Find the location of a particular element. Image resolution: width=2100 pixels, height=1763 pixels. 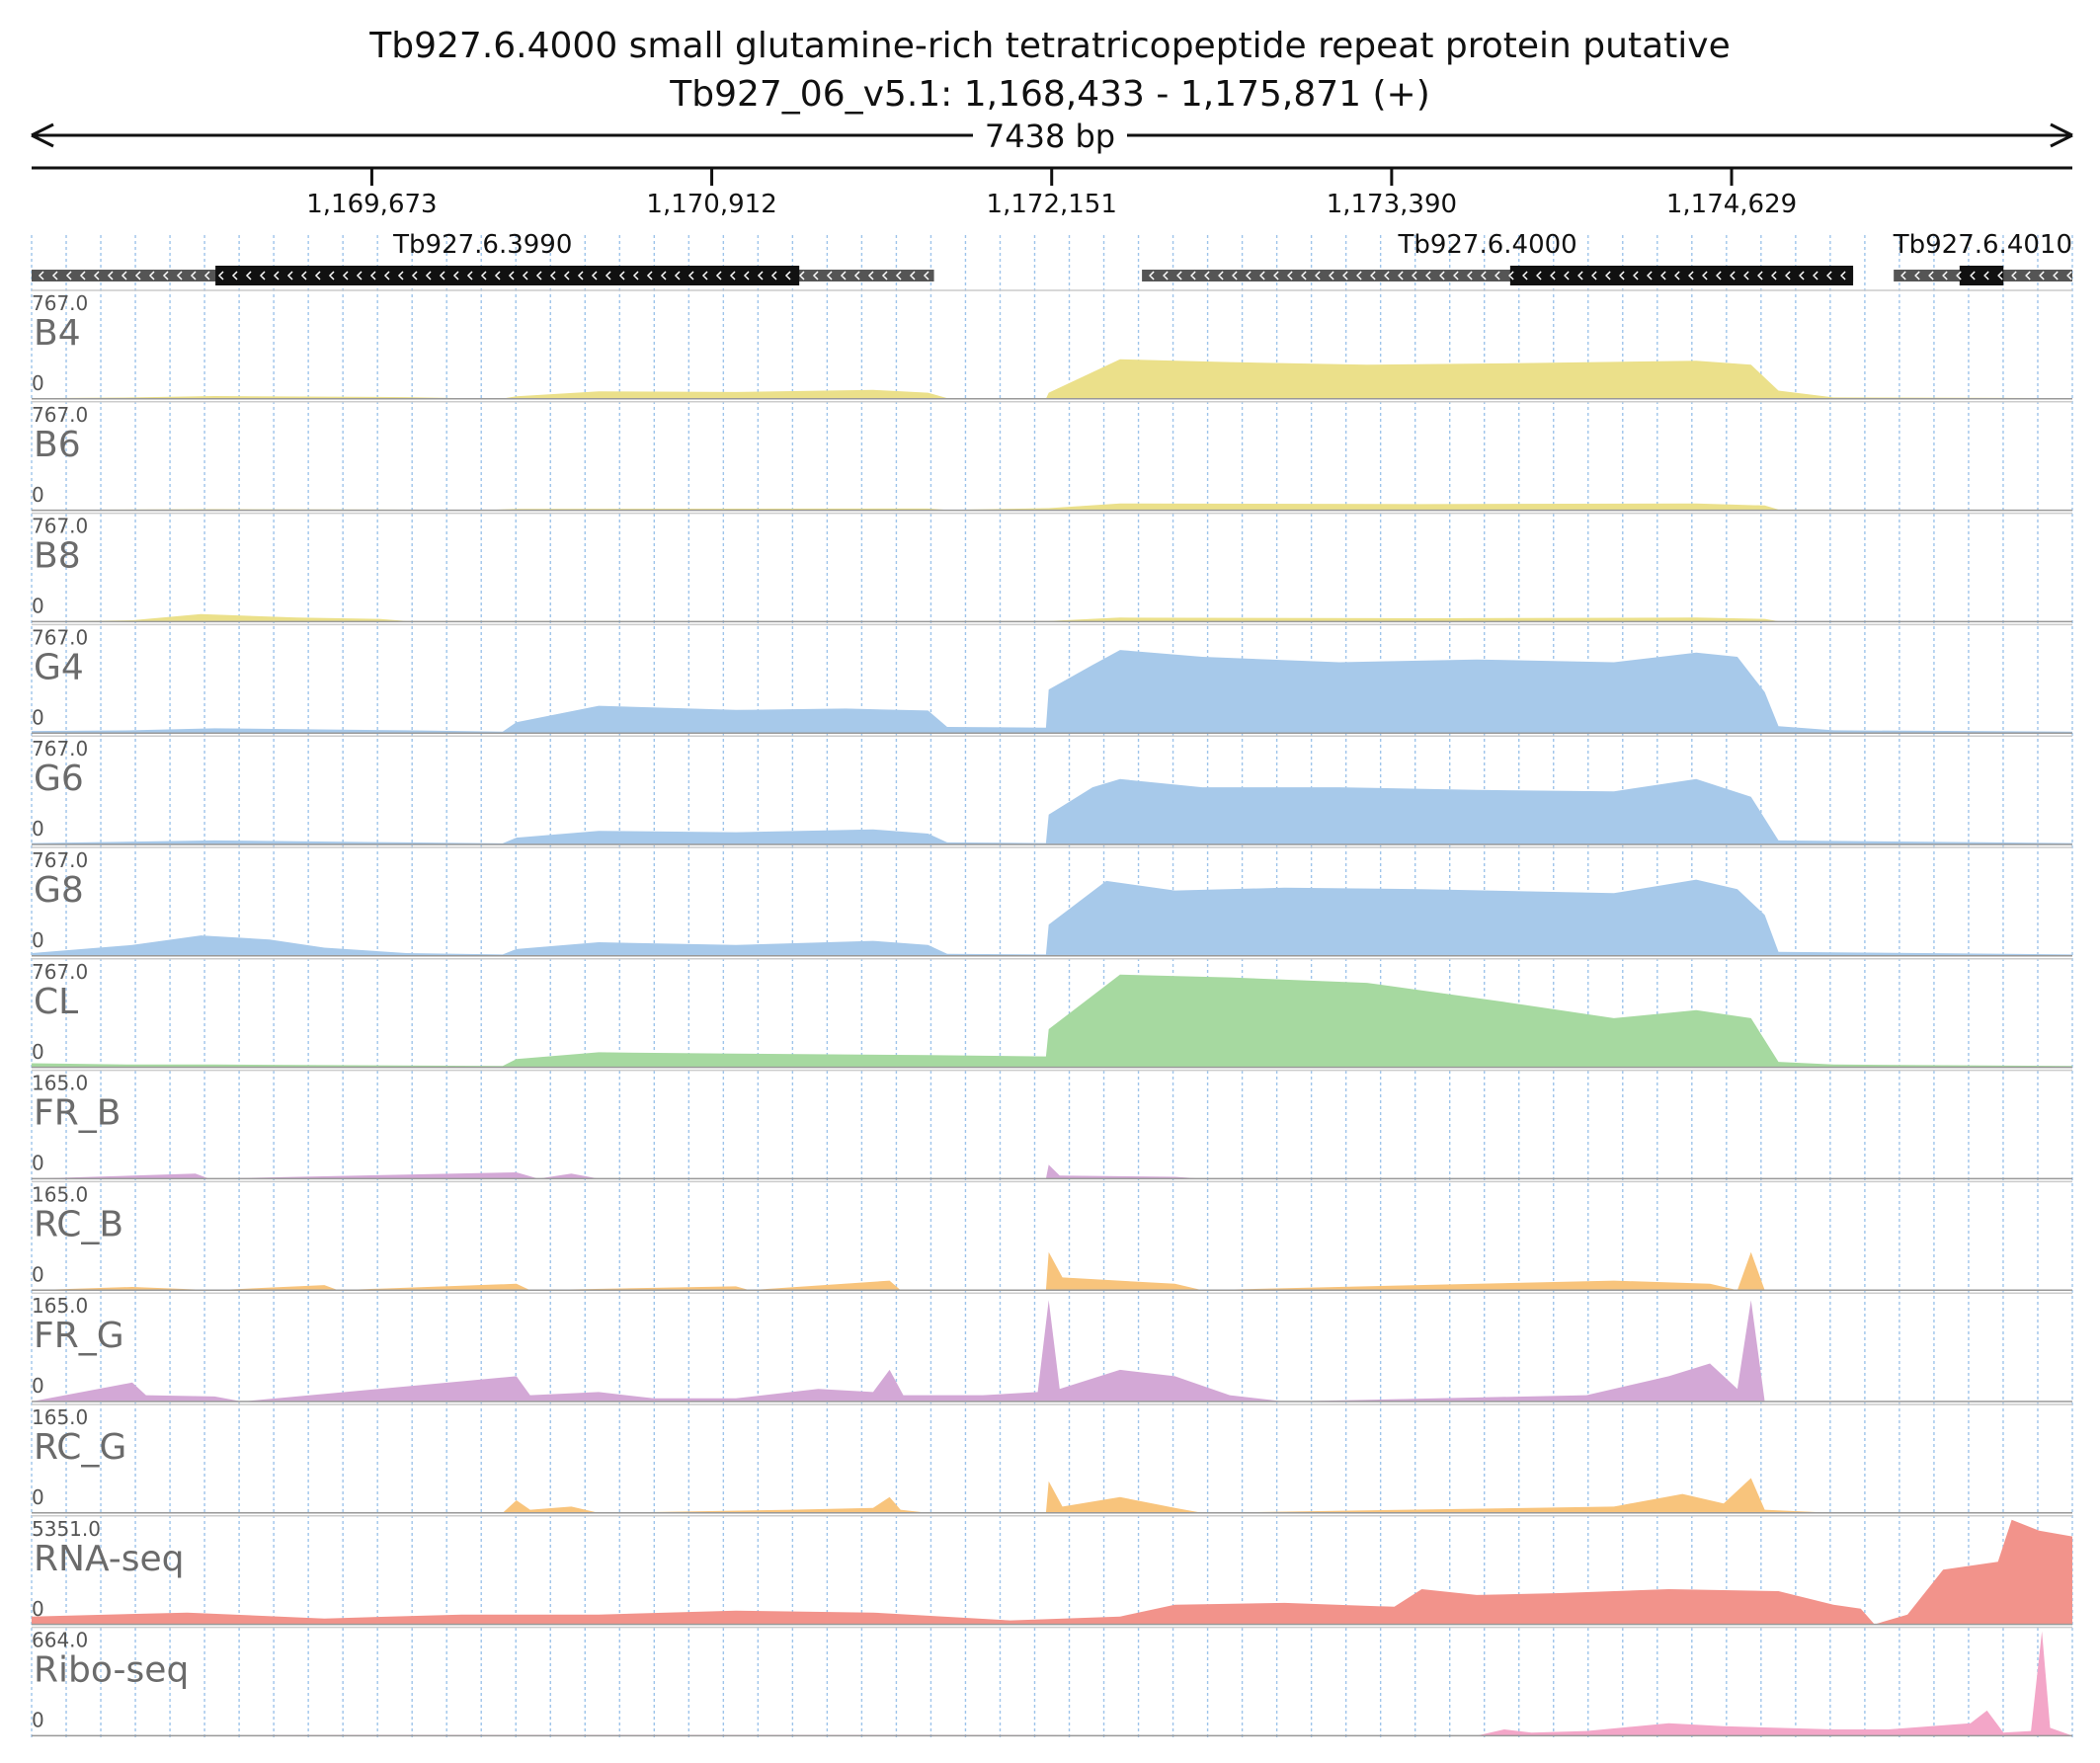

gene-annotation-track: Tb927.6.3990 Tb927.6.4000 Tb927.6.4010 is located at coordinates (1052, 257).